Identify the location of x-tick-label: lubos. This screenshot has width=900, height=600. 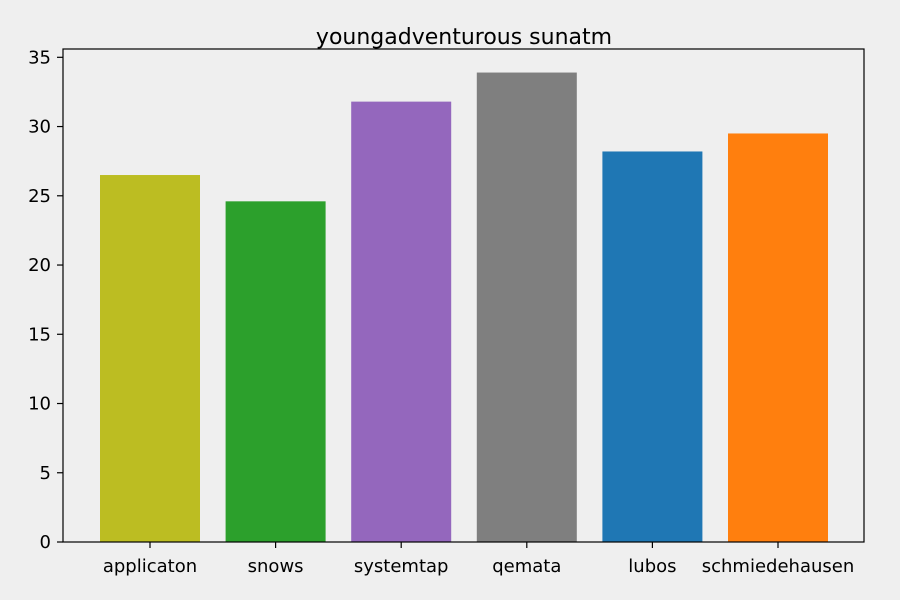
(652, 566).